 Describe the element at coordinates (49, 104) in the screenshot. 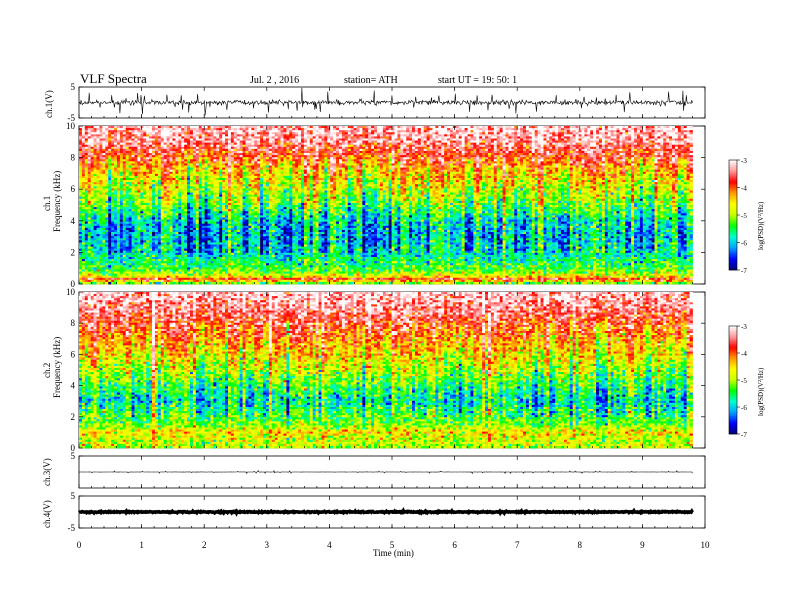

I see `ch1-voltage-axis-label: ch.1(V)` at that location.